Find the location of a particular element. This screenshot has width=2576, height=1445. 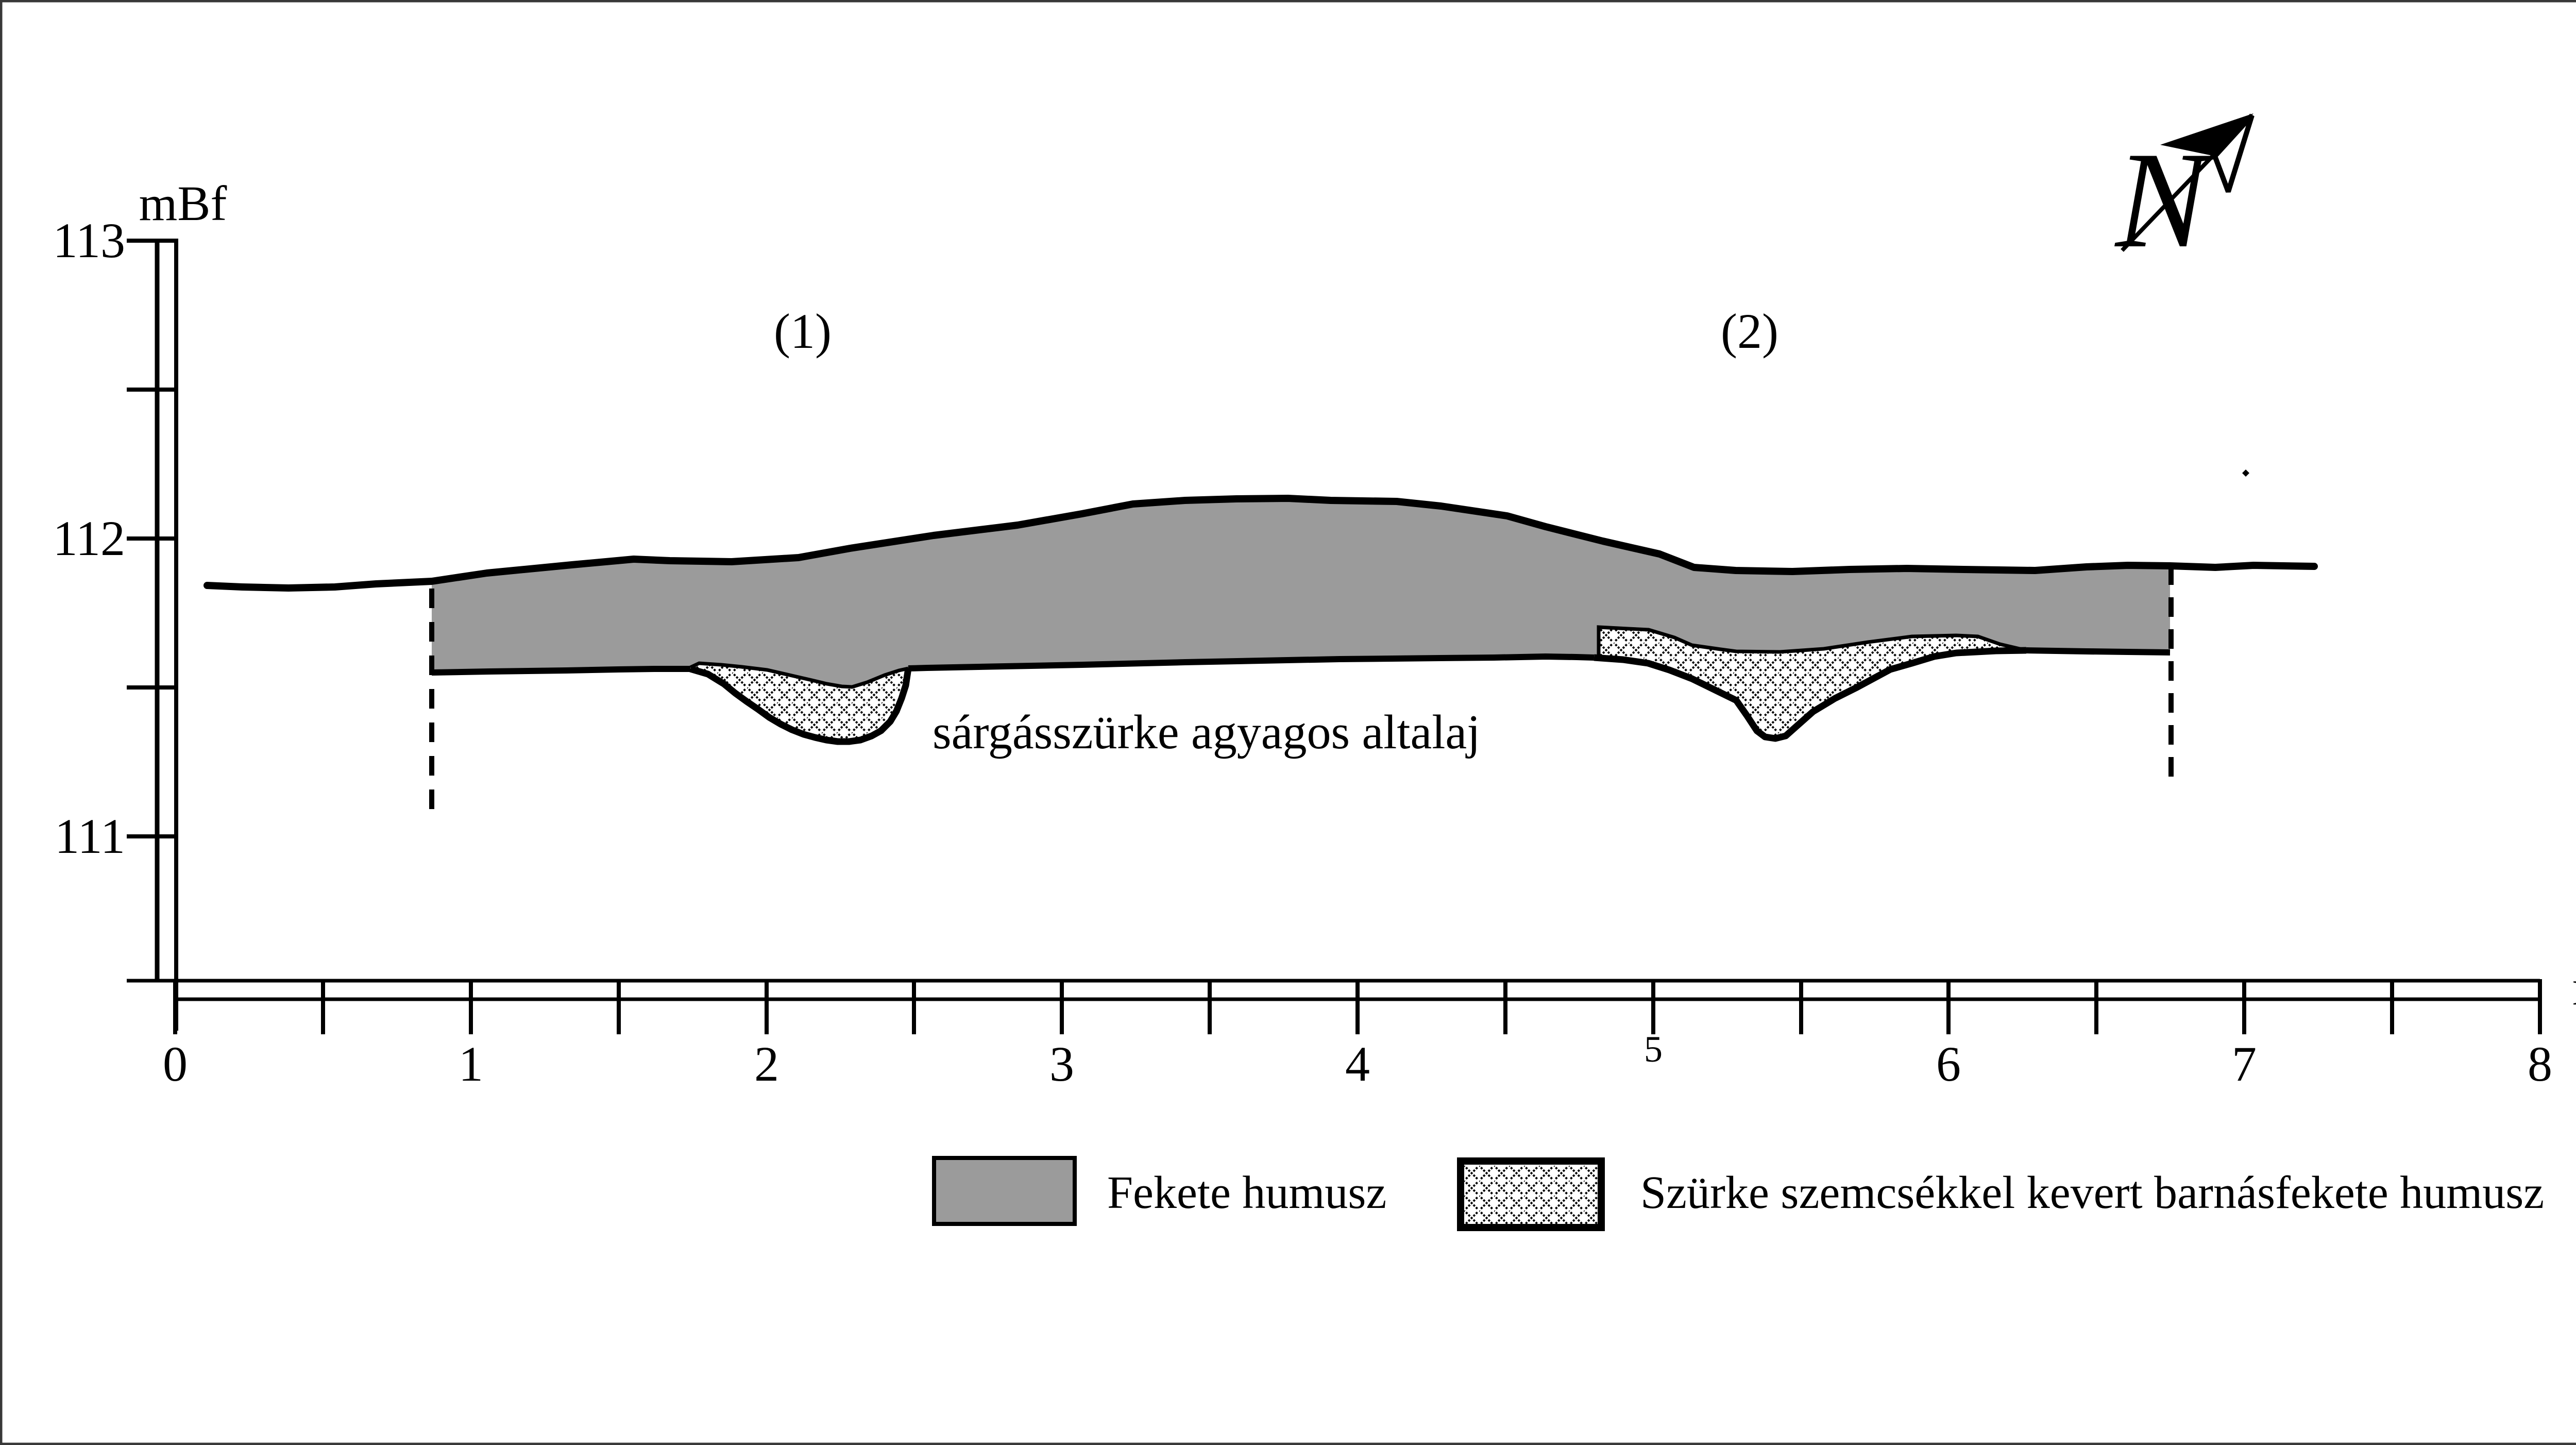

svg-text: 2 is located at coordinates (766, 1063).